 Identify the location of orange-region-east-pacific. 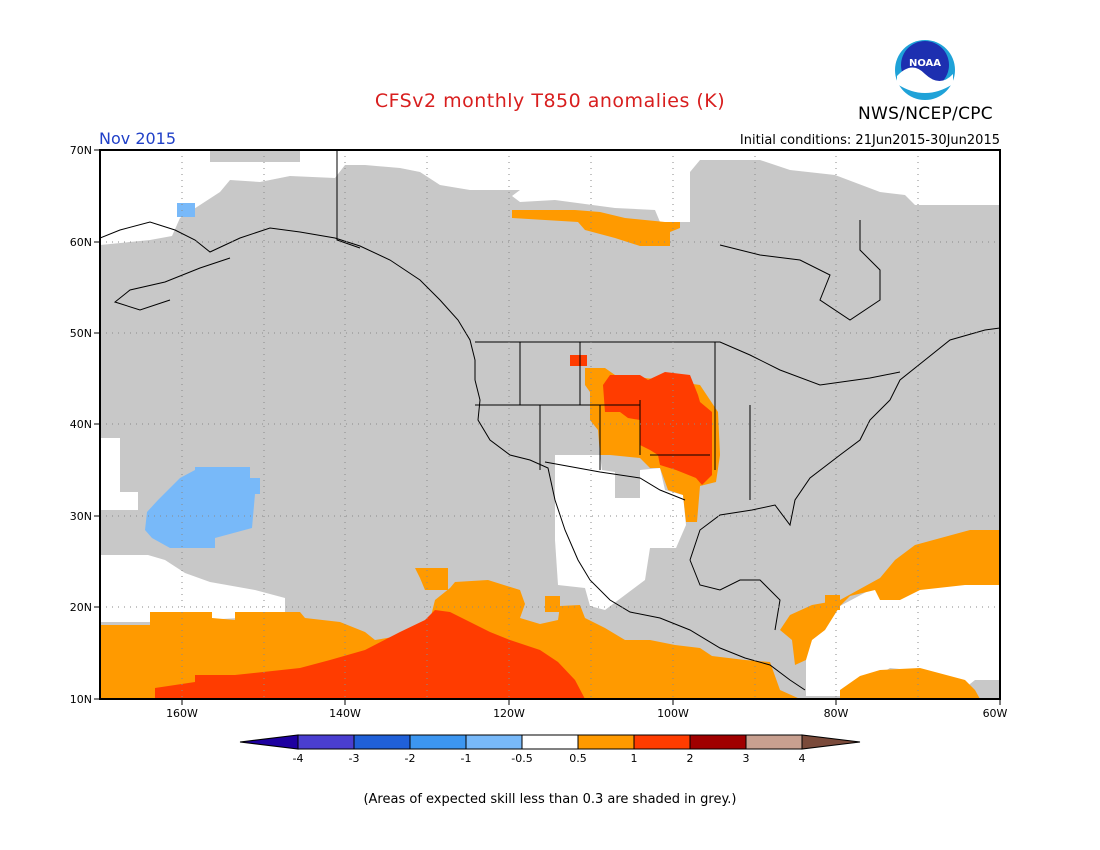
(552, 604).